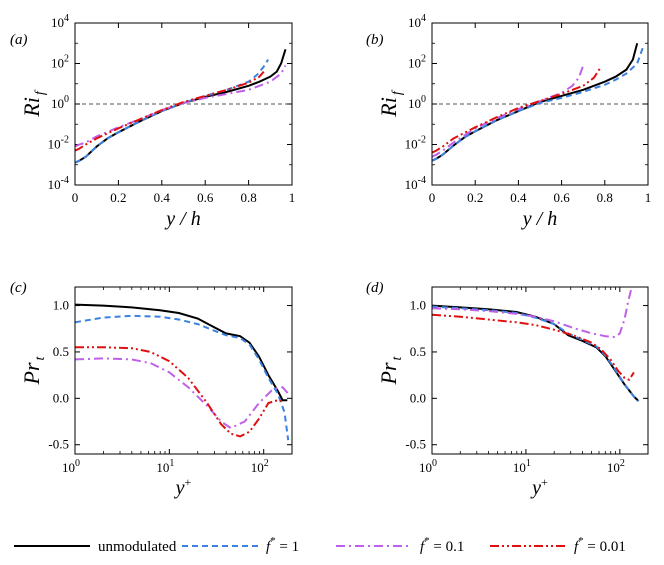  Describe the element at coordinates (137, 547) in the screenshot. I see `legend-label-unmodulated: unmodulated` at that location.